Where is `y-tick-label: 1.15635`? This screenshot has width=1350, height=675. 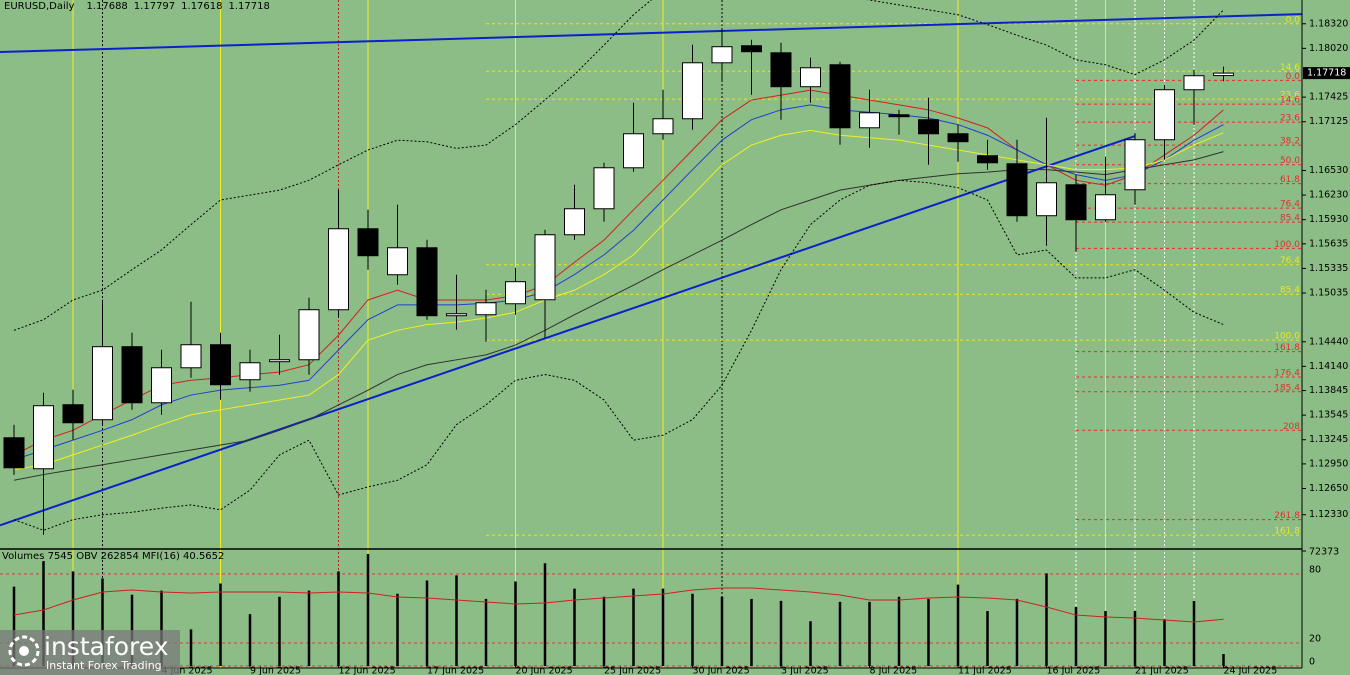 y-tick-label: 1.15635 is located at coordinates (1328, 243).